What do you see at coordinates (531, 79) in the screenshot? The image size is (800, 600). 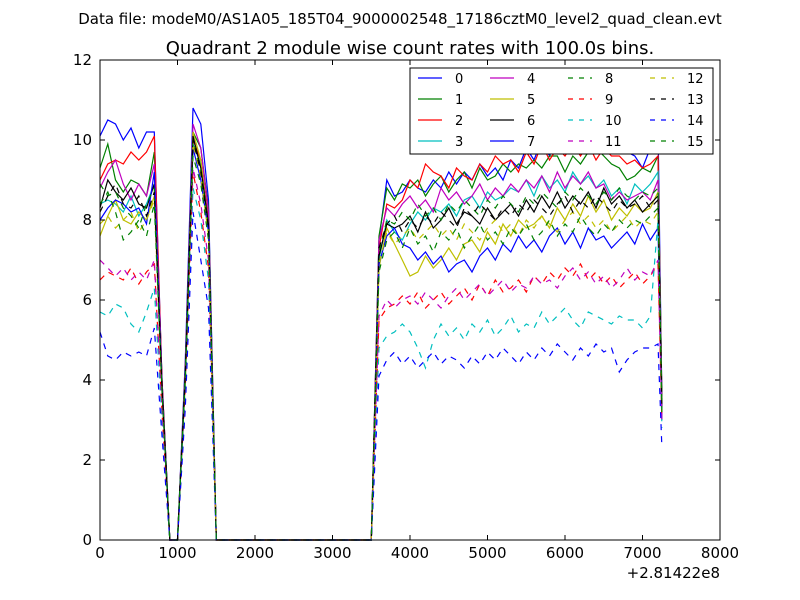 I see `legend-label-4: 4` at bounding box center [531, 79].